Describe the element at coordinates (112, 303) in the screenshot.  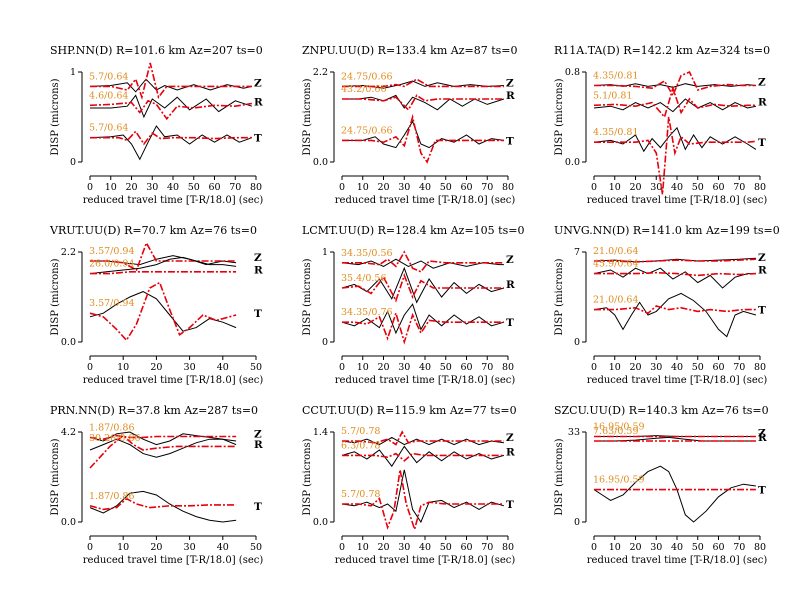
I see `trace-annotation: 3.57/0.94` at that location.